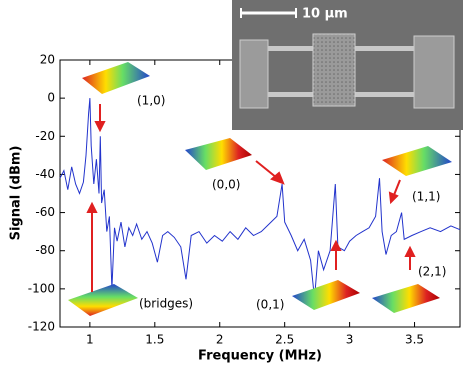  Describe the element at coordinates (426, 197) in the screenshot. I see `annotation: (1,1)` at that location.